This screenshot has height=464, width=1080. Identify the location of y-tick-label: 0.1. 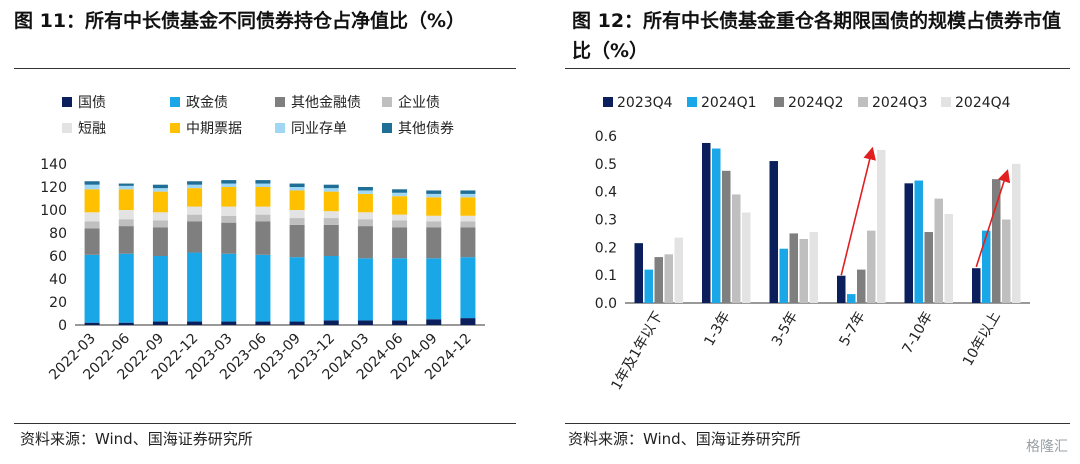
(606, 276).